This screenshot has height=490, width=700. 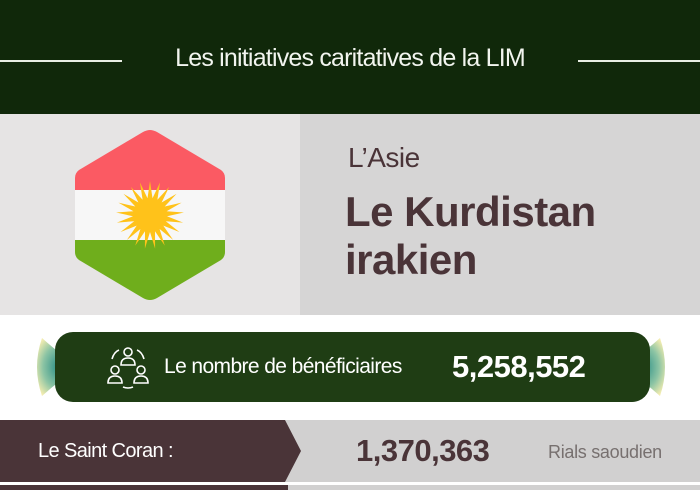 I want to click on page-title: Les initiatives caritatives de la LIM, so click(x=350, y=58).